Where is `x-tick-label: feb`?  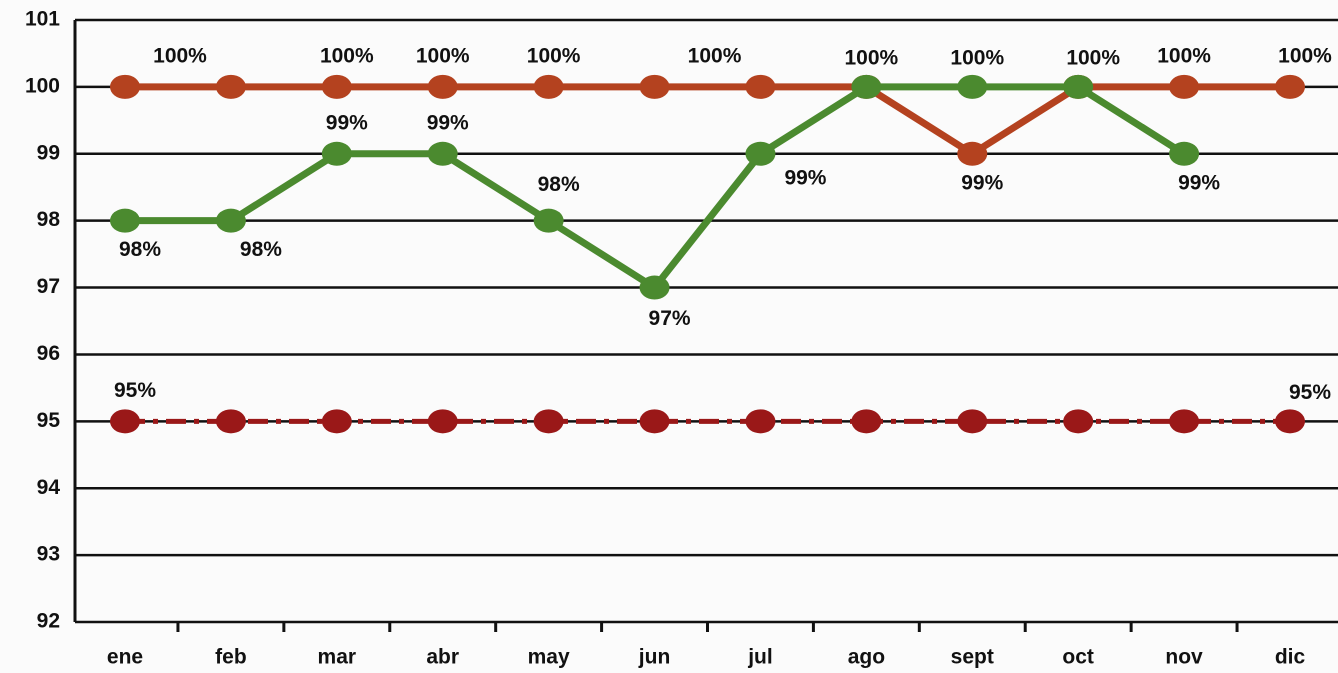 x-tick-label: feb is located at coordinates (231, 657).